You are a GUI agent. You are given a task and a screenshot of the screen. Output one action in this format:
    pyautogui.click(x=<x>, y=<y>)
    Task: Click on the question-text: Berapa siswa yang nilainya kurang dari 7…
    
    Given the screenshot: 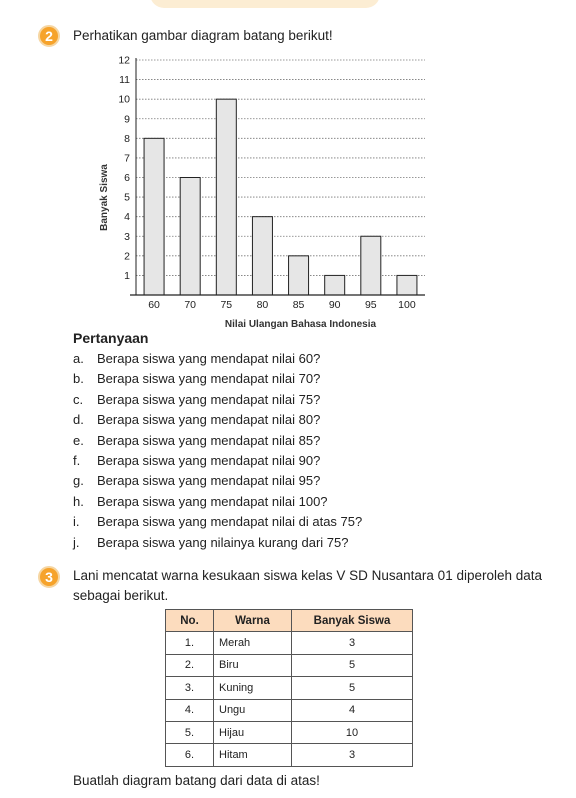 What is the action you would take?
    pyautogui.click(x=223, y=542)
    